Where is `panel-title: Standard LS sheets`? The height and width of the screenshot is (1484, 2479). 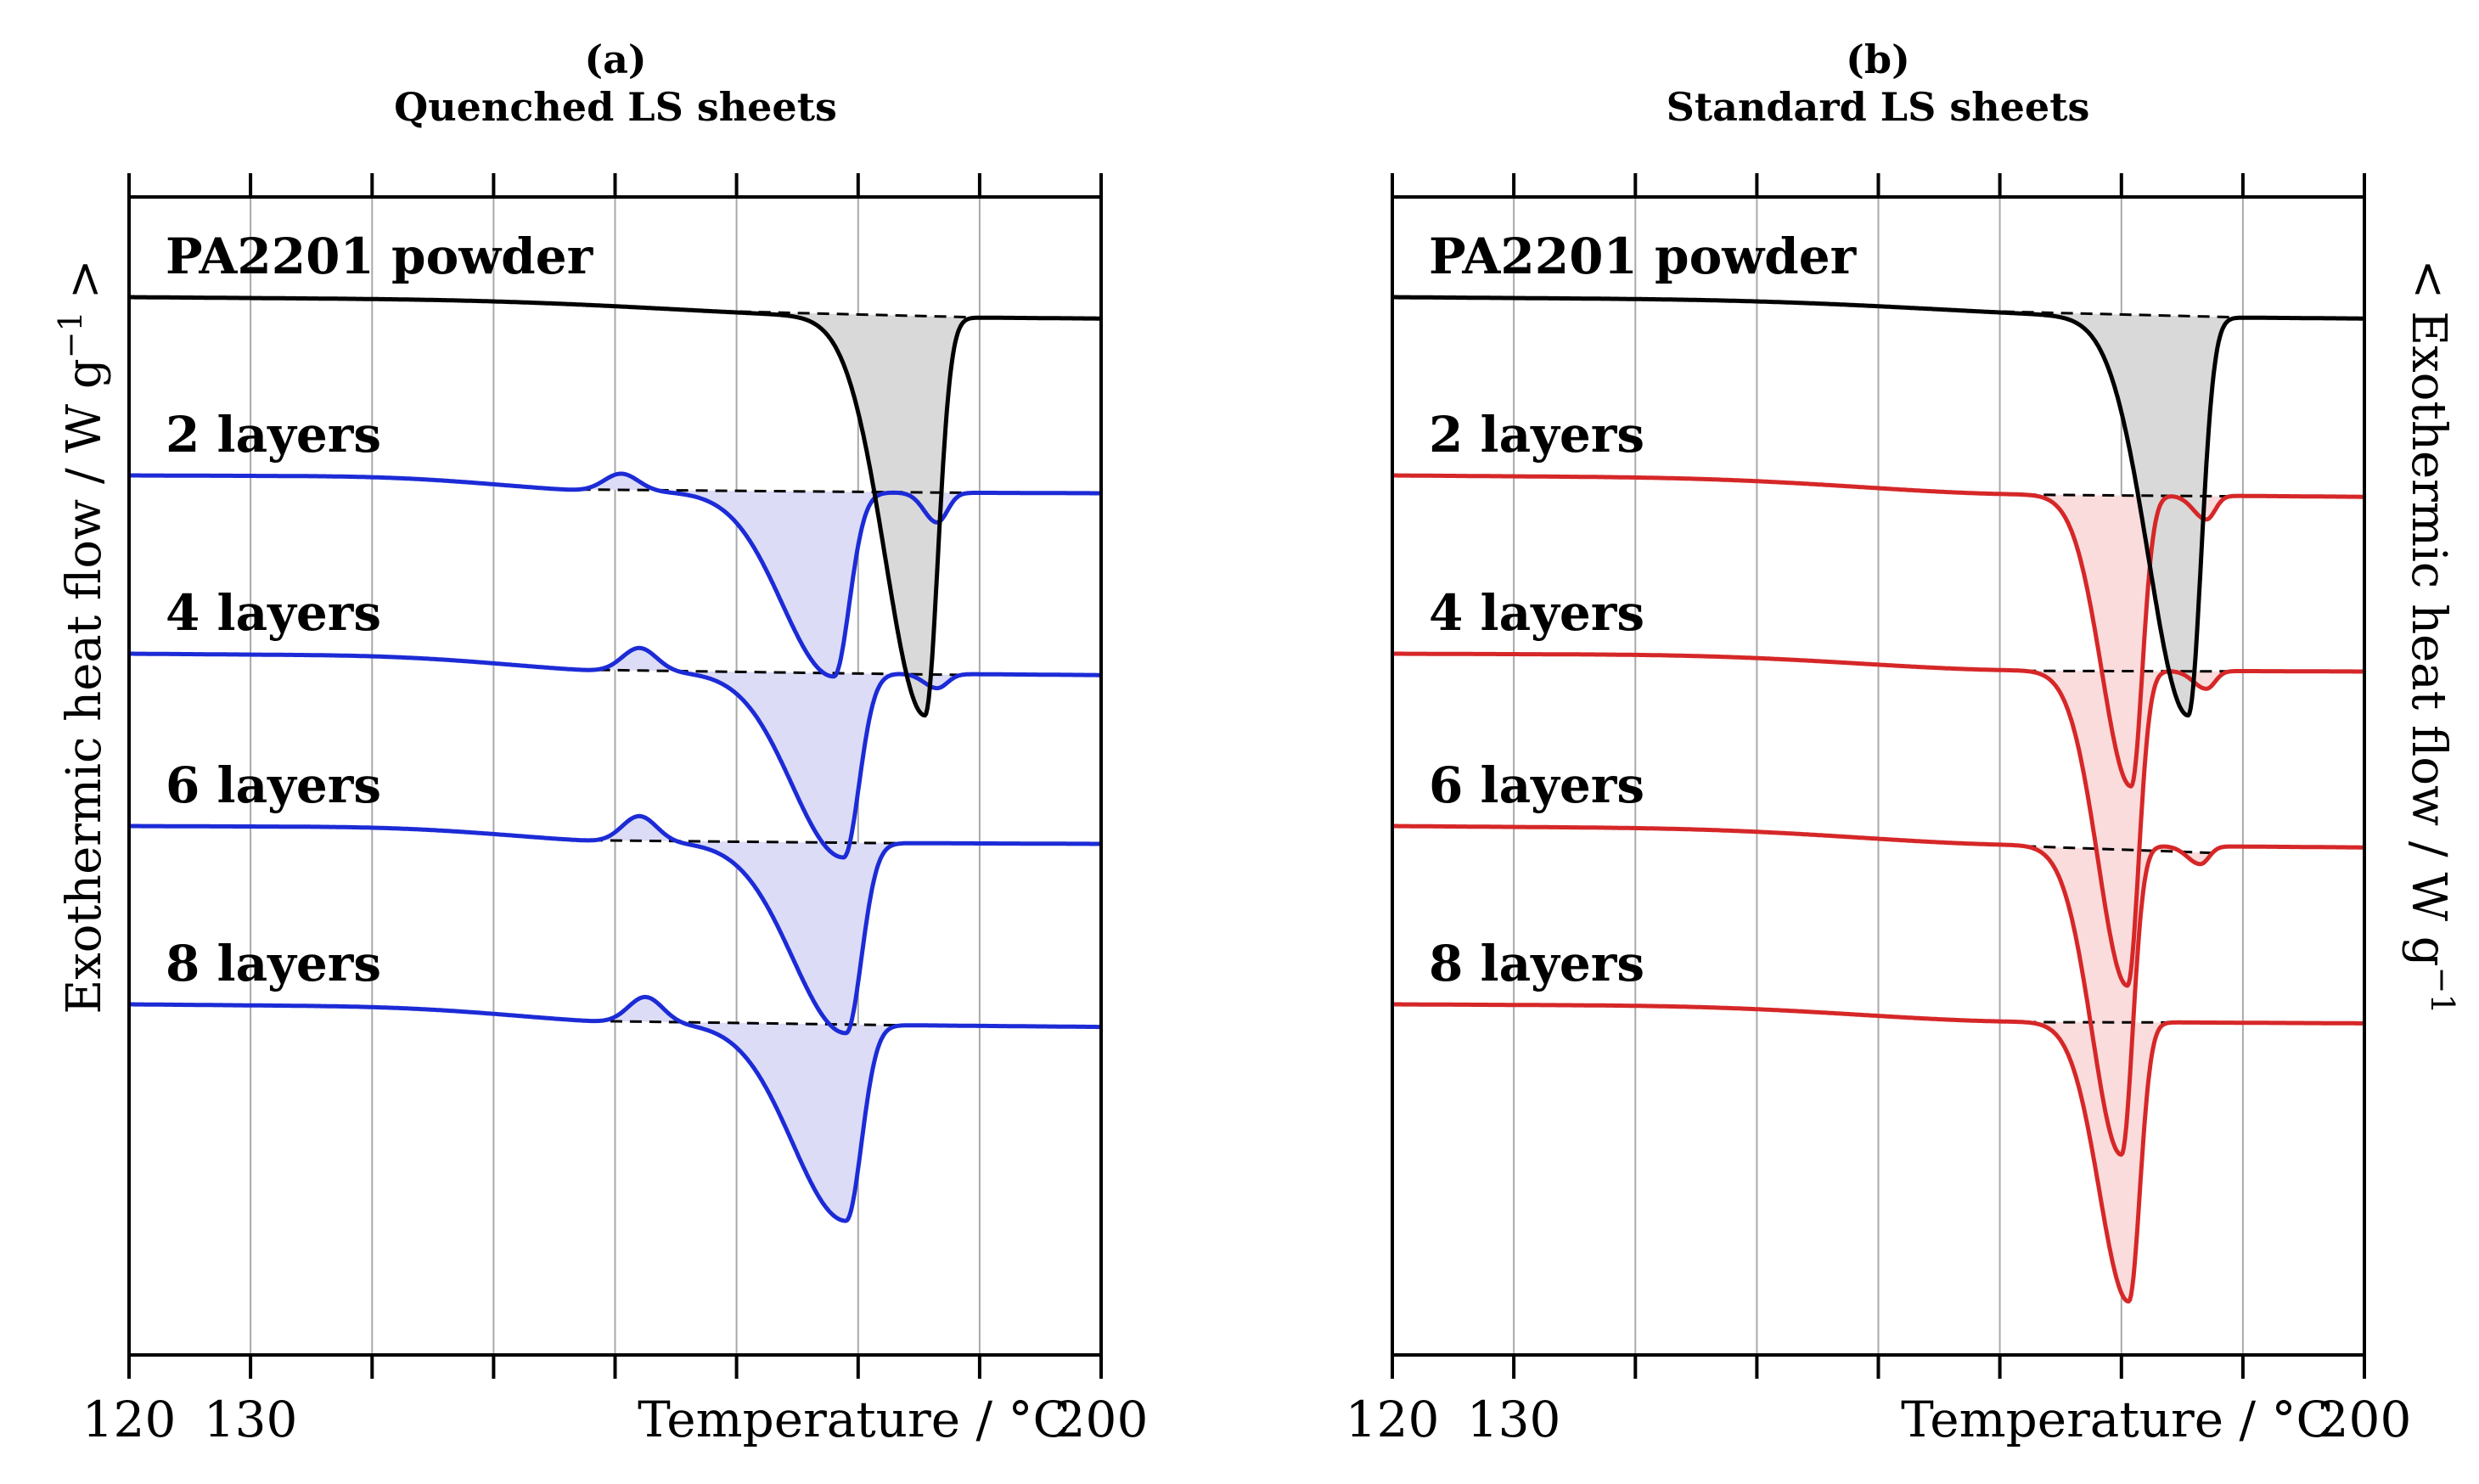
panel-title: Standard LS sheets is located at coordinates (1878, 107).